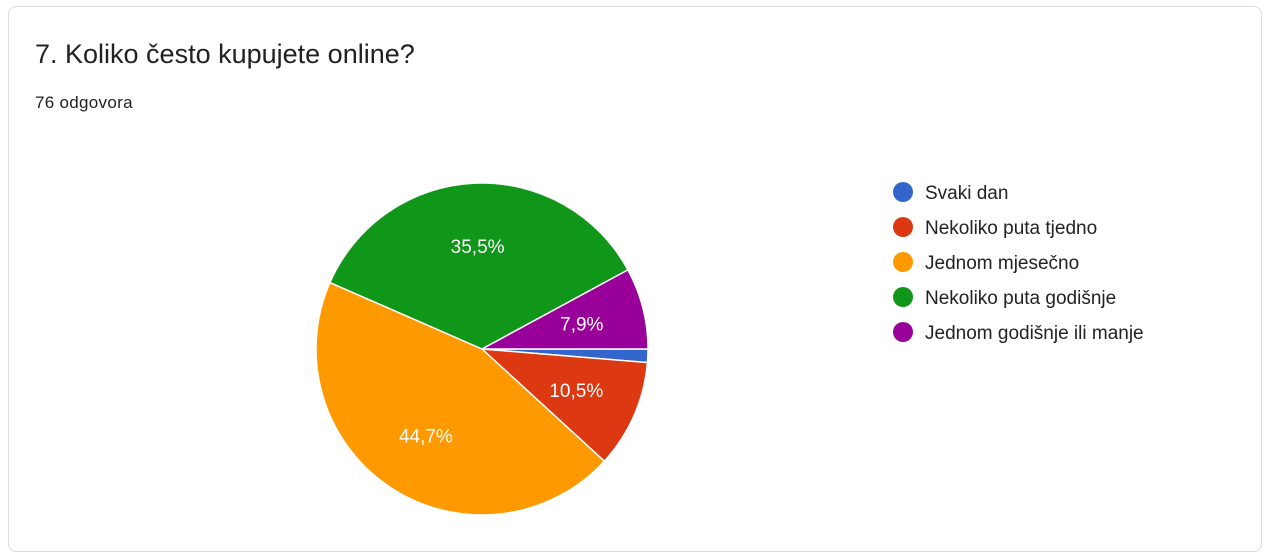  Describe the element at coordinates (1020, 298) in the screenshot. I see `legend-label: Nekoliko puta godišnje` at that location.